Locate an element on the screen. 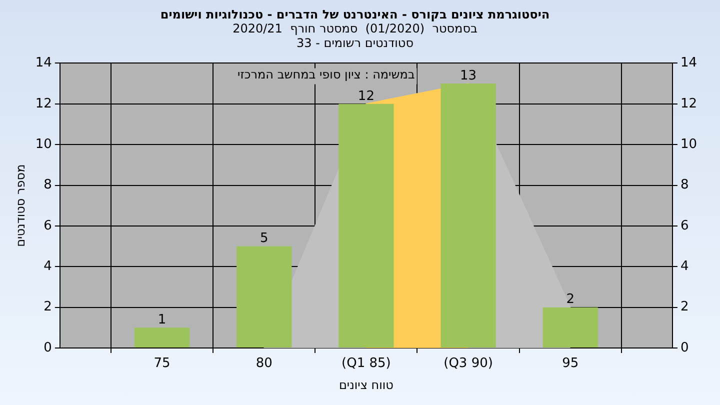 The height and width of the screenshot is (405, 720). y-tick-label: 4 is located at coordinates (48, 266).